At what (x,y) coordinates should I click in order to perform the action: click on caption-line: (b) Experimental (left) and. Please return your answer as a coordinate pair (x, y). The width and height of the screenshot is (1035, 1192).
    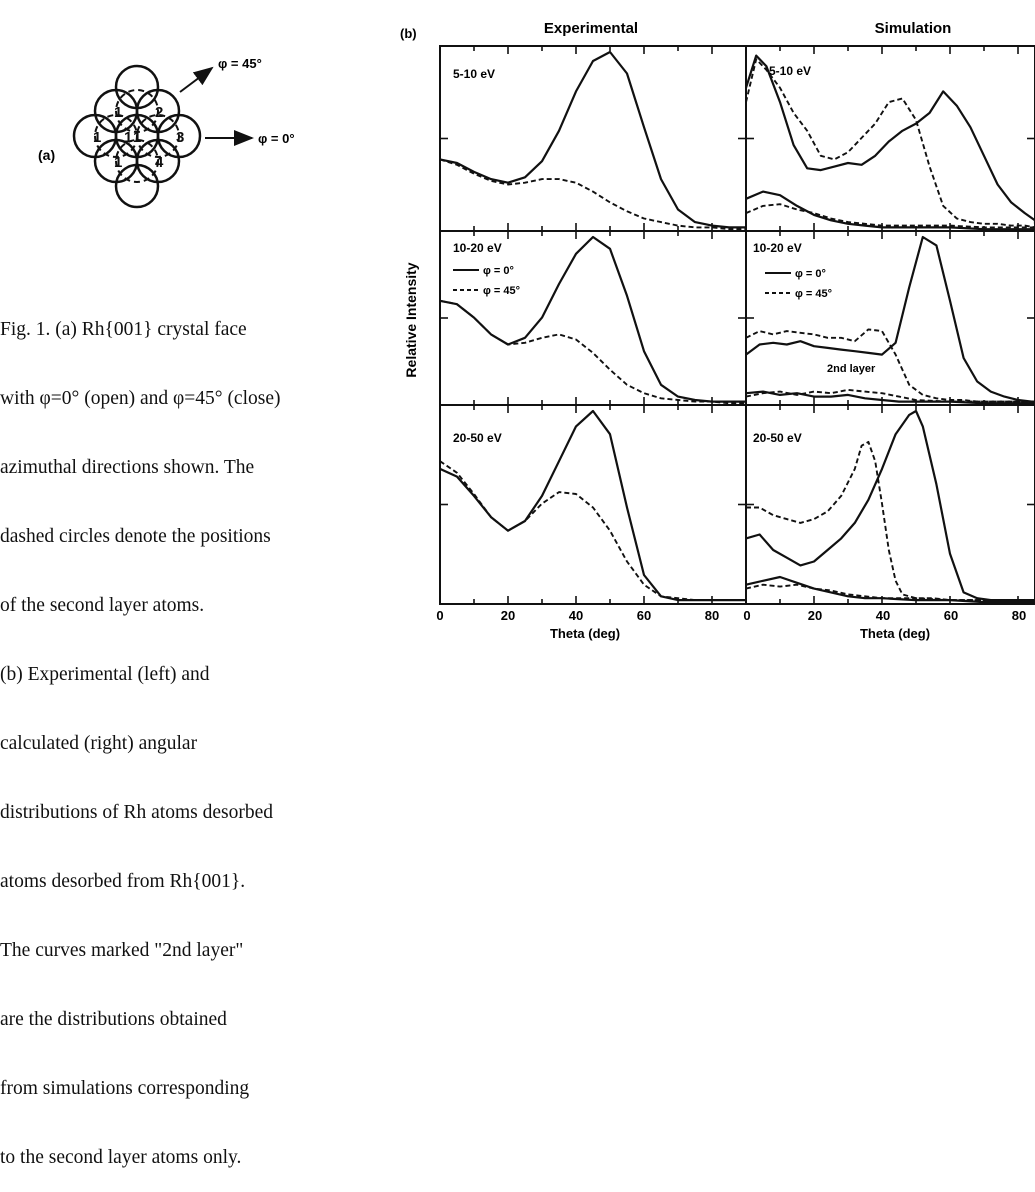
    Looking at the image, I should click on (105, 674).